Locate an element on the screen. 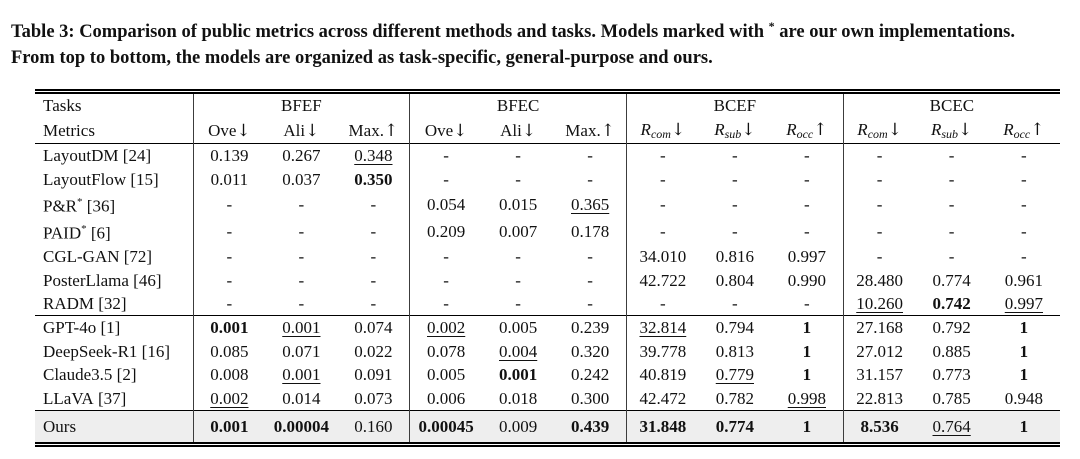  model-name: DeepSeek-R1 [16] is located at coordinates (106, 351).